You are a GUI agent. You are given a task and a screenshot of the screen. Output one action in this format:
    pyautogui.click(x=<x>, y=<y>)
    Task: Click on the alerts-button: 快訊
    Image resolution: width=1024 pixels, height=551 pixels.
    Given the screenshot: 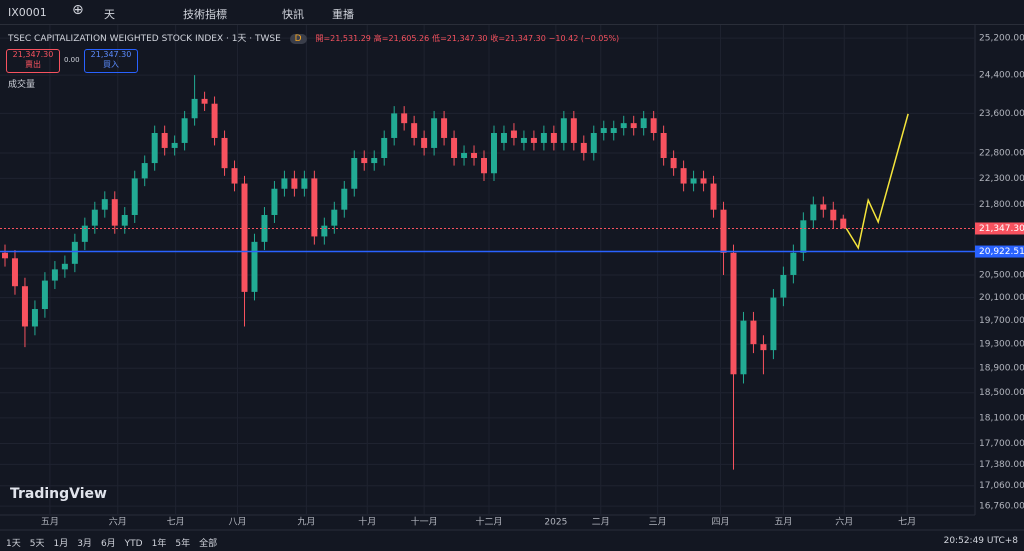 What is the action you would take?
    pyautogui.click(x=293, y=14)
    